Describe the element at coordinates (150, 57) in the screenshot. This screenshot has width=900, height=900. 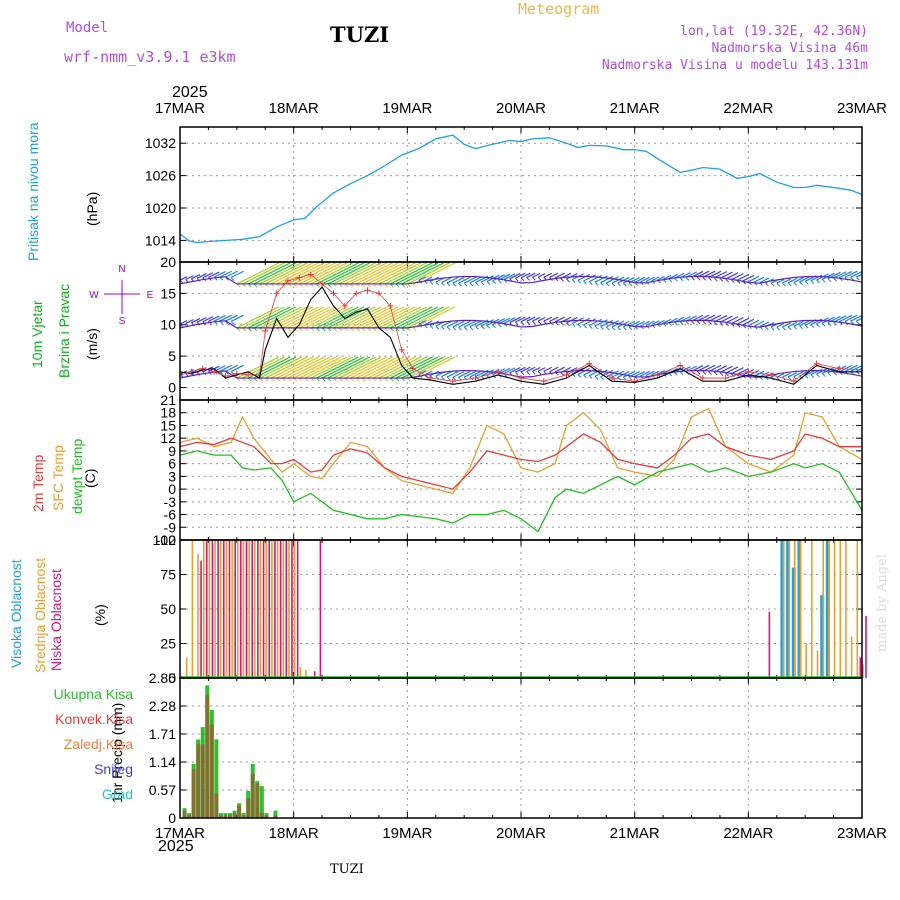
I see `model-name: wrf-nmm_v3.9.1 e3km` at that location.